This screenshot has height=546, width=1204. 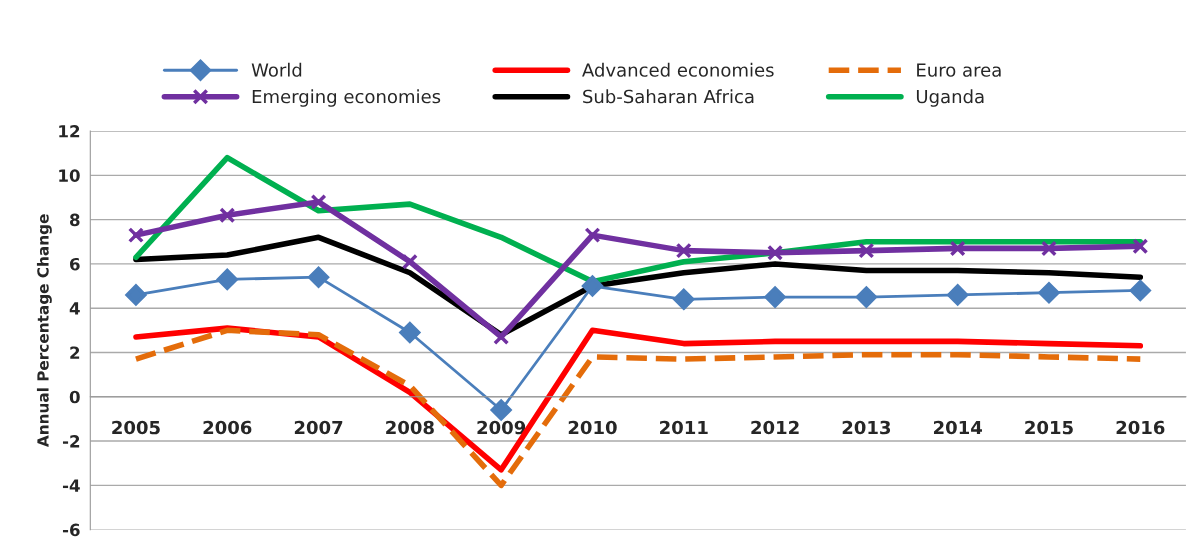 I want to click on y-tick-label: 0, so click(x=74, y=397).